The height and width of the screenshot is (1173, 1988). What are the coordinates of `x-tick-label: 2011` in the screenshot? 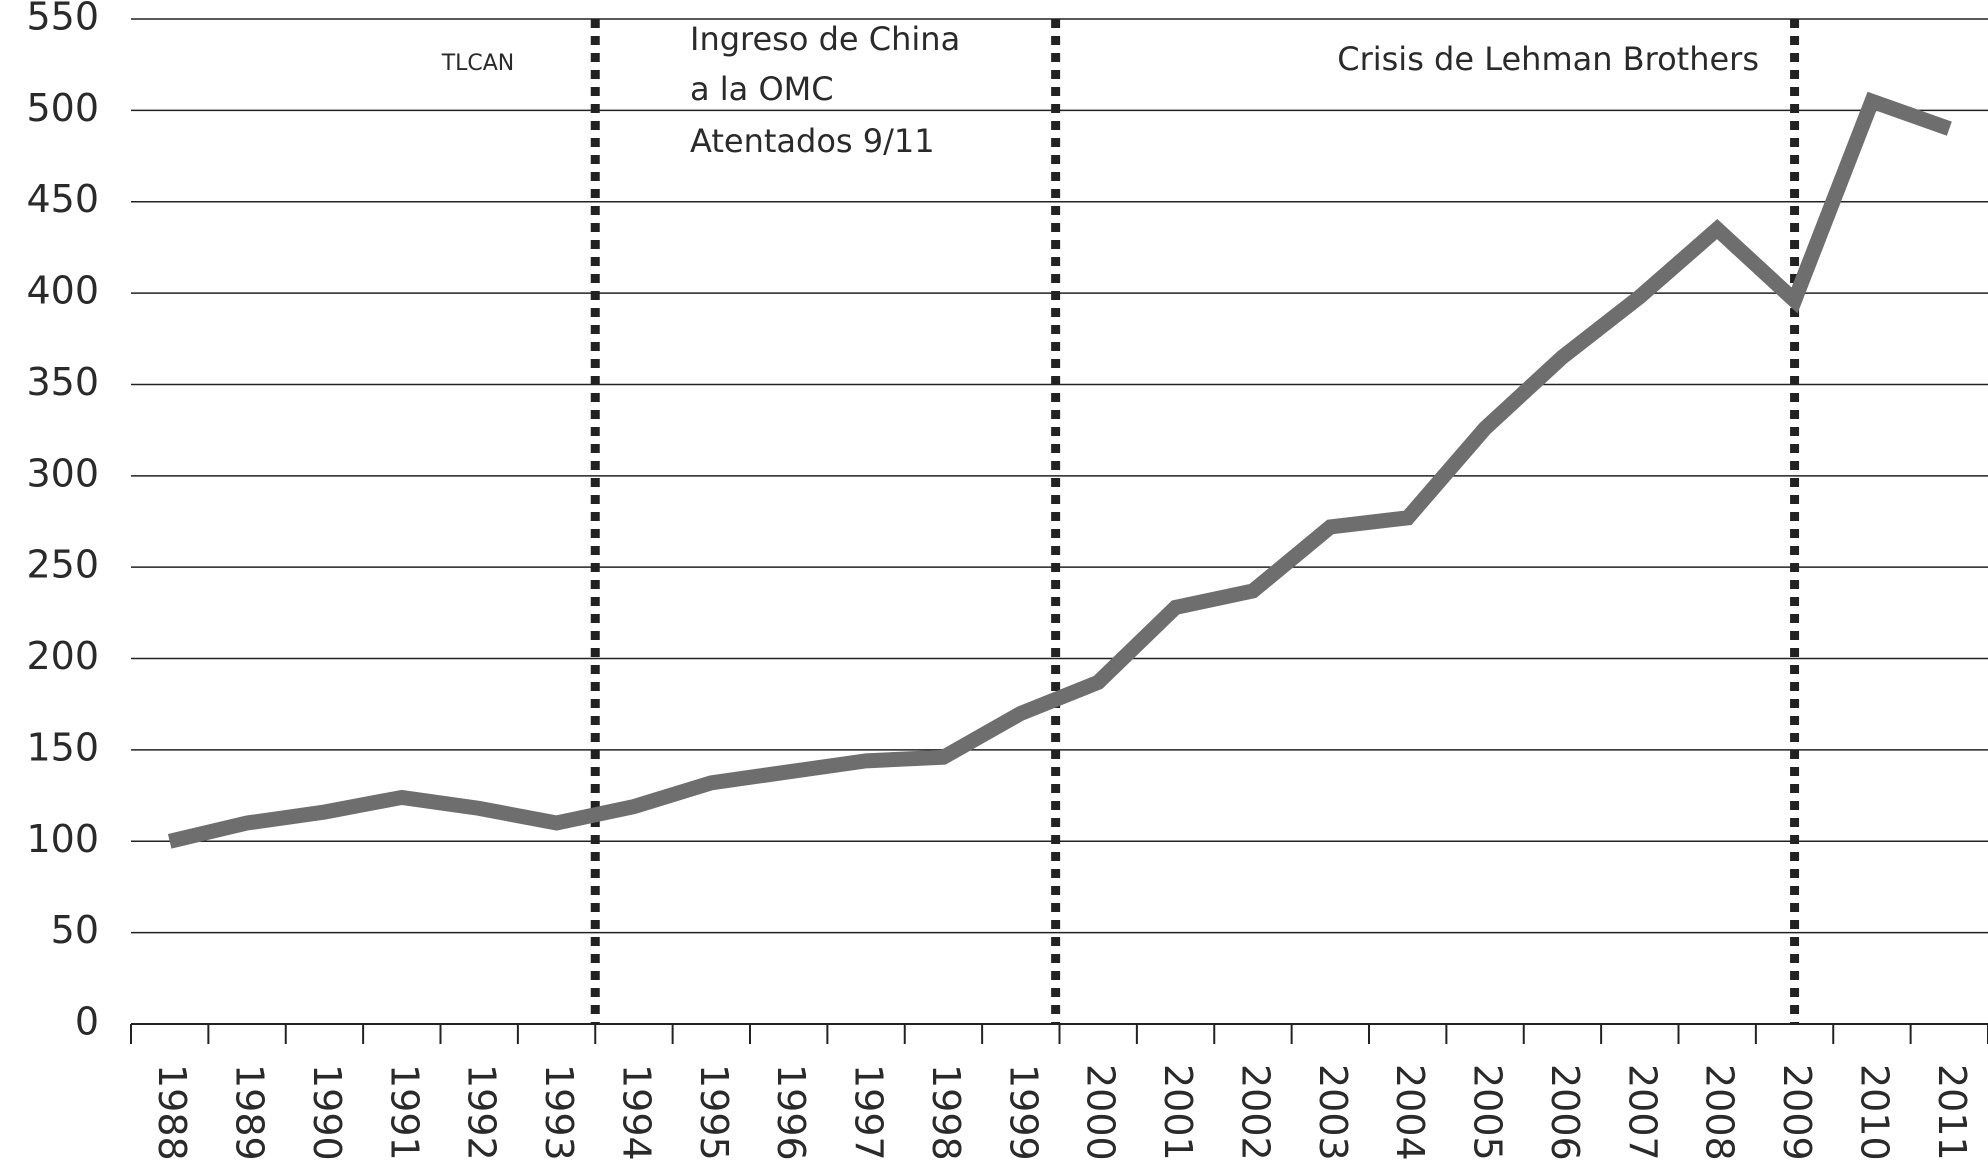 It's located at (1952, 1112).